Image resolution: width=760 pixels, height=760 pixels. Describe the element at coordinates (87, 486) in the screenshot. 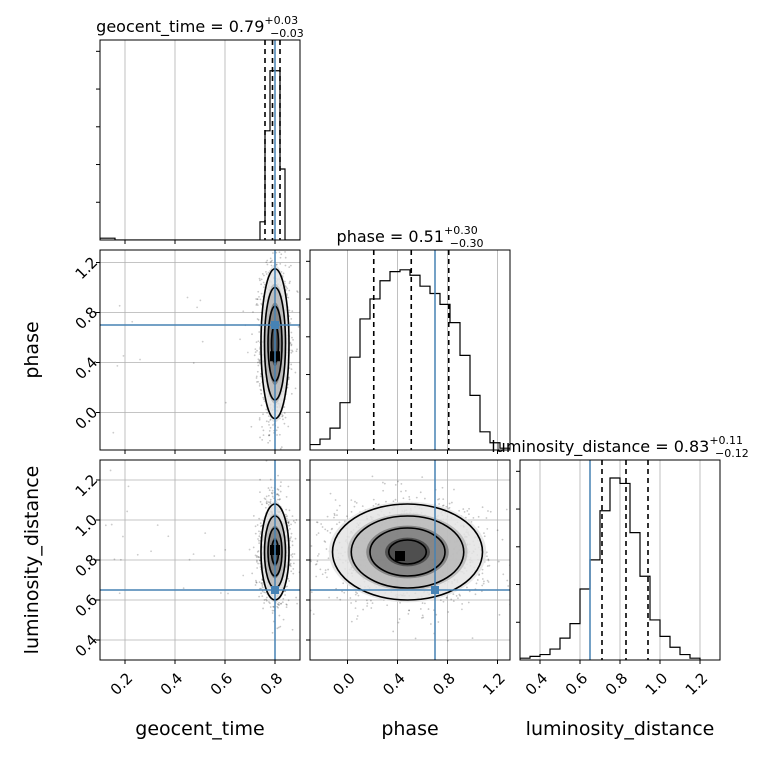

I see `y-tick-label-luminosity-distance: 1.2` at that location.